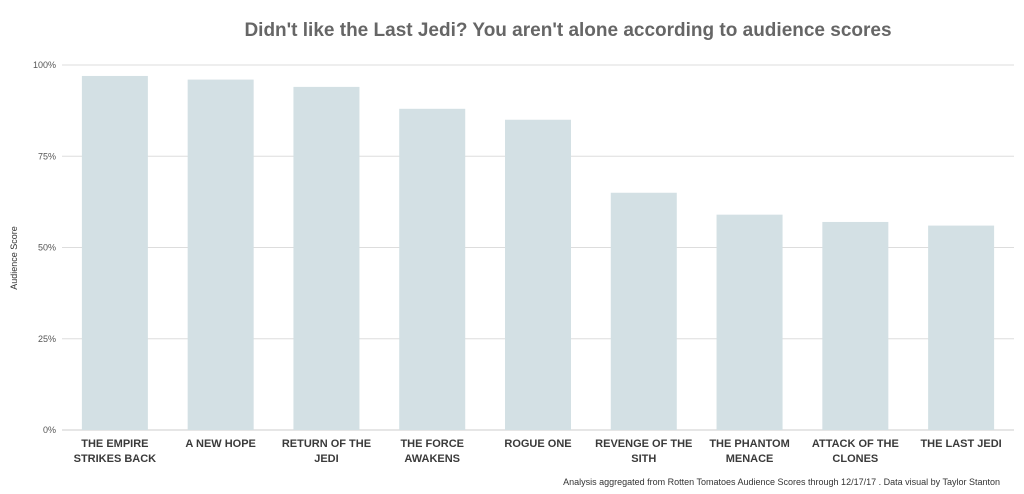  Describe the element at coordinates (47, 339) in the screenshot. I see `y-tick-label: 25%` at that location.